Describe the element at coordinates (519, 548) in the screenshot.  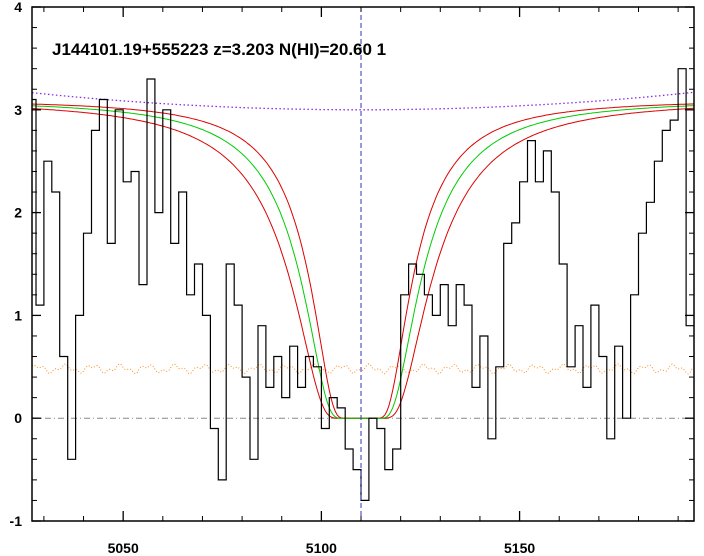
I see `x-tick-label: 5150` at that location.